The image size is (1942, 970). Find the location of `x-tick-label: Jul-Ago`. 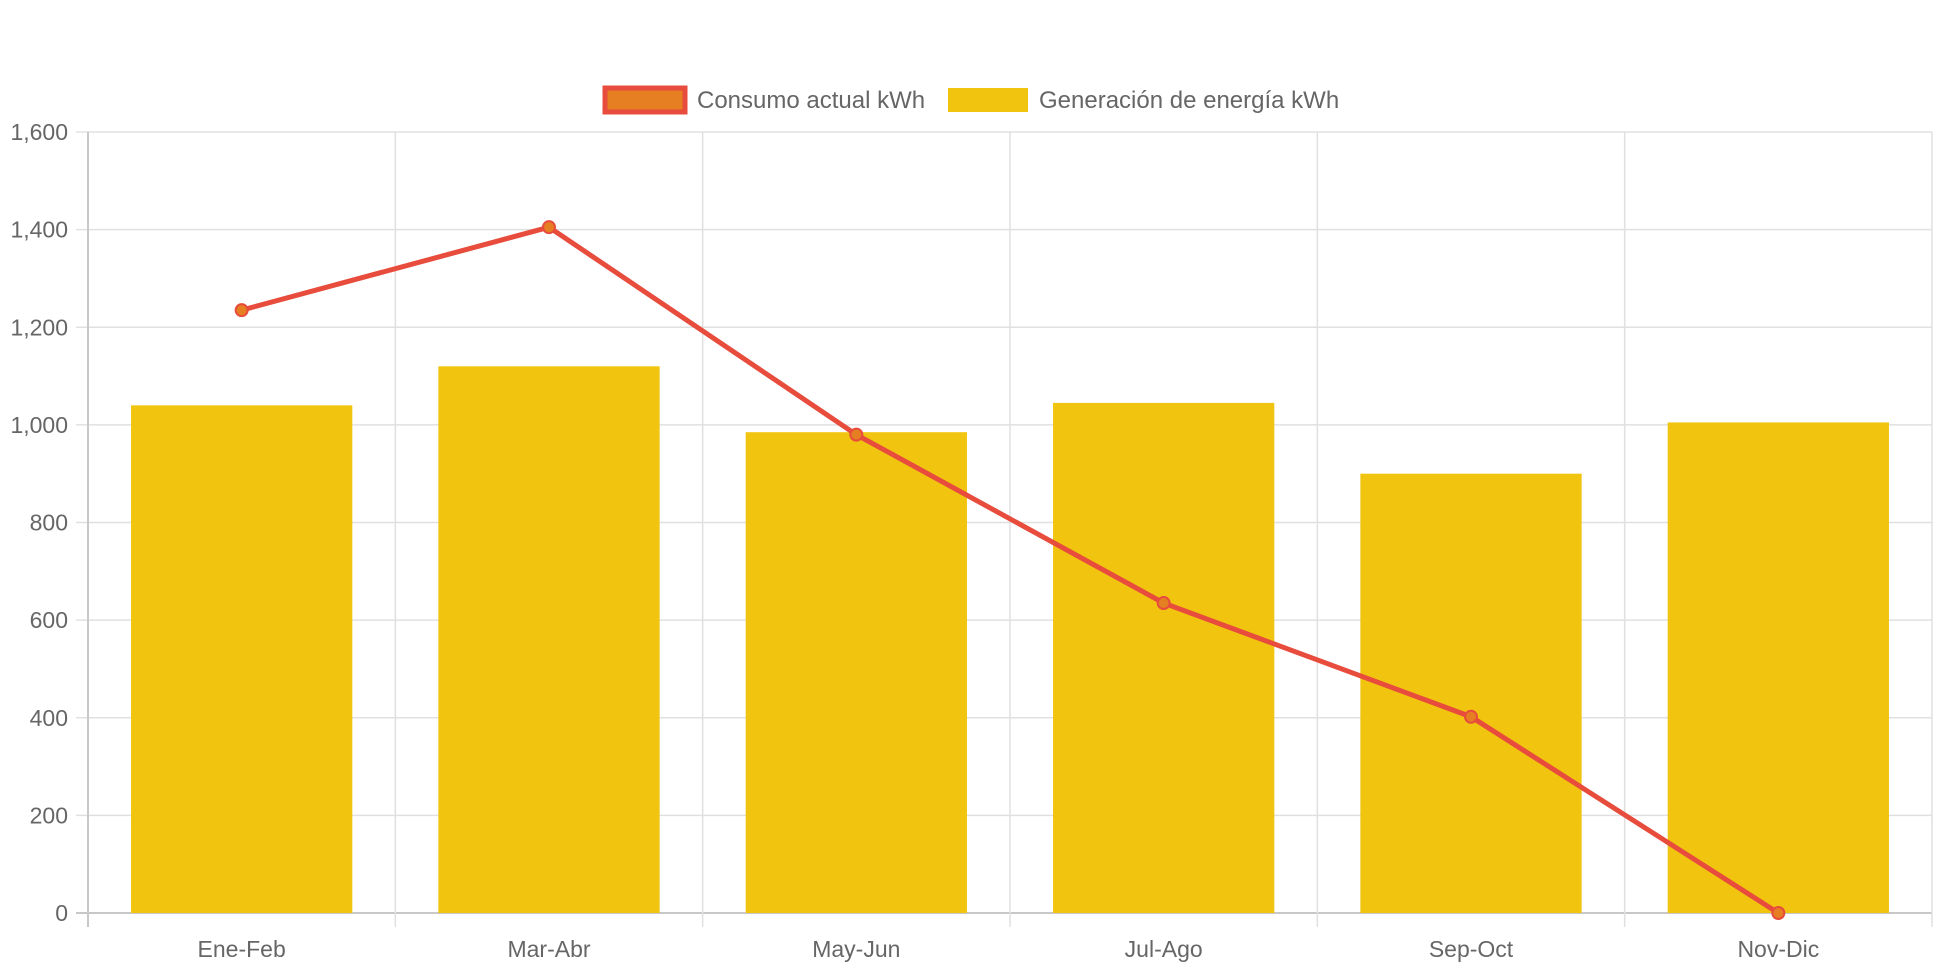

x-tick-label: Jul-Ago is located at coordinates (1164, 949).